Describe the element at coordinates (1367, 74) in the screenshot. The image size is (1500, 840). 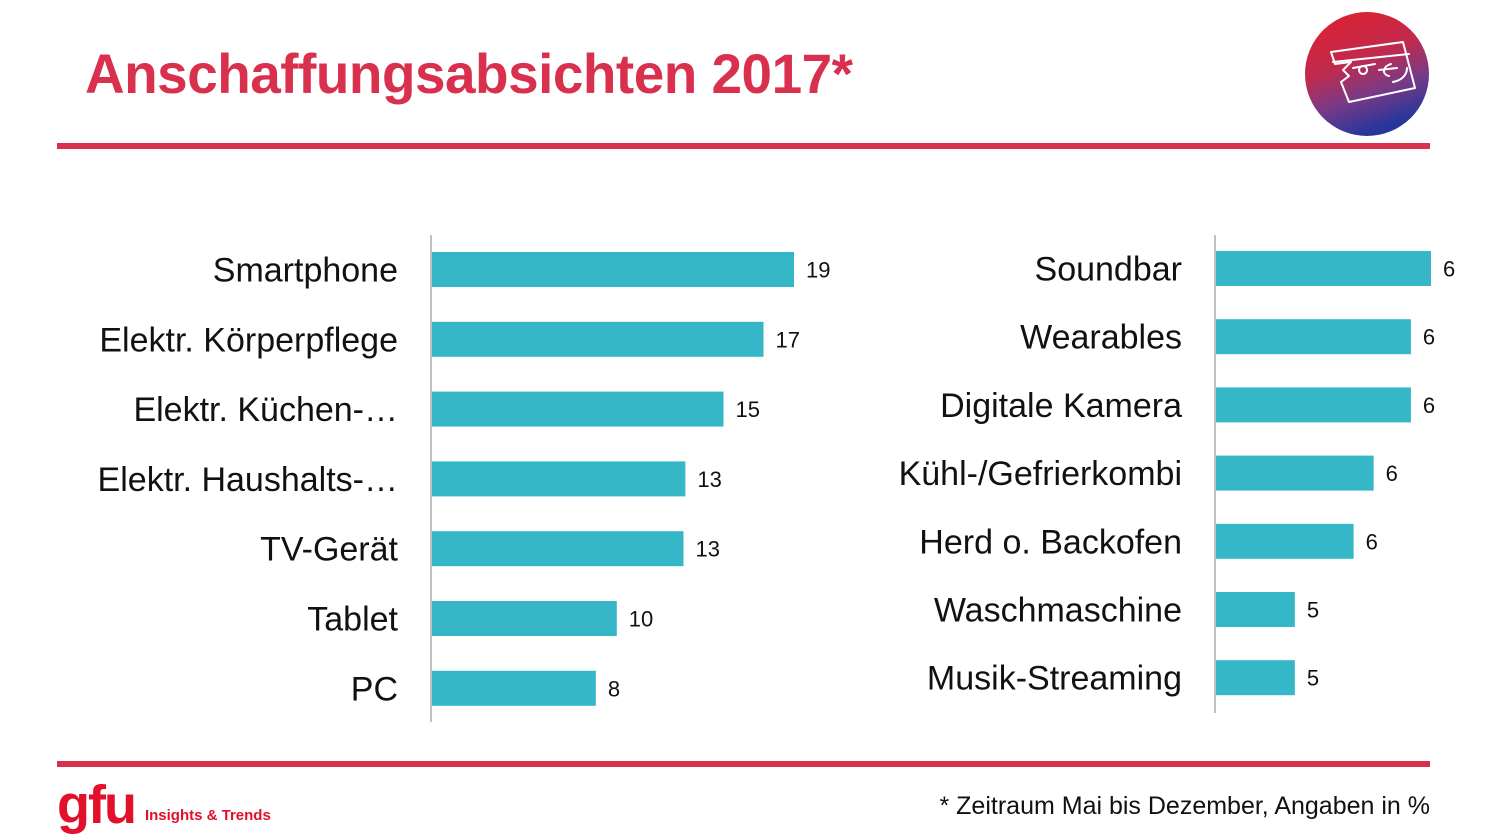
I see `faces-communication-icon` at that location.